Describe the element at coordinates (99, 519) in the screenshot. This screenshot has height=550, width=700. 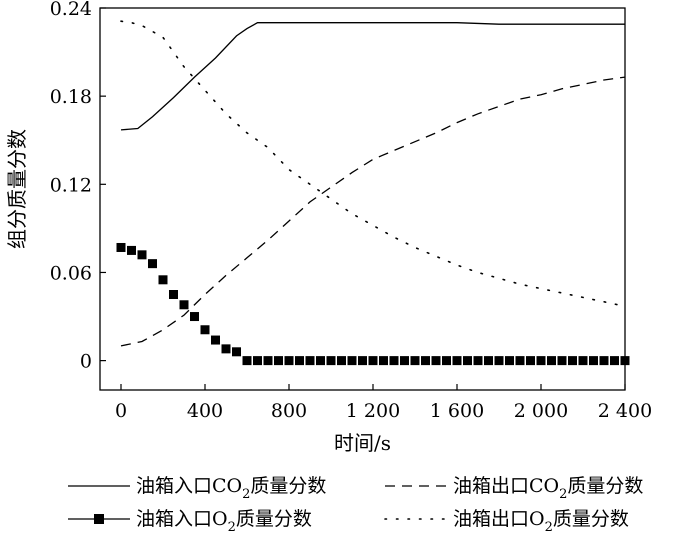
I see `legend-swatch-marker` at that location.